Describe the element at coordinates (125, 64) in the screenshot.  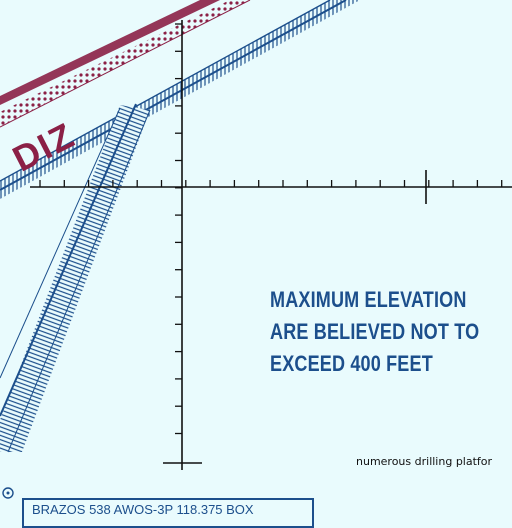
I see `adiz-boundary` at that location.